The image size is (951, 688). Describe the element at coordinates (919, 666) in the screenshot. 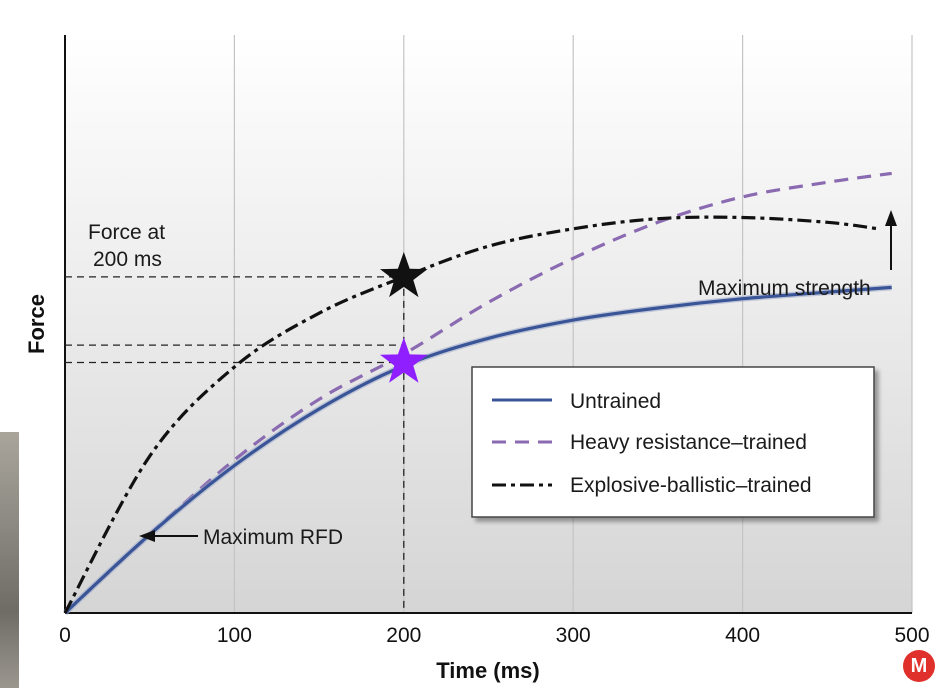

I see `brand-logo: M` at that location.